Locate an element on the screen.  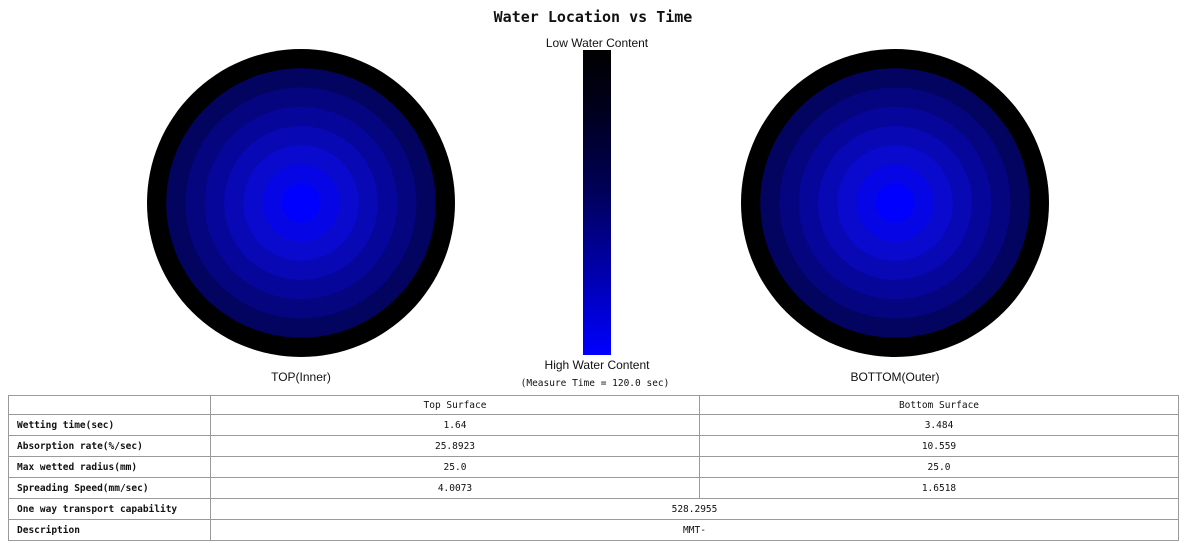
chart-title: Water Location vs Time is located at coordinates (593, 17).